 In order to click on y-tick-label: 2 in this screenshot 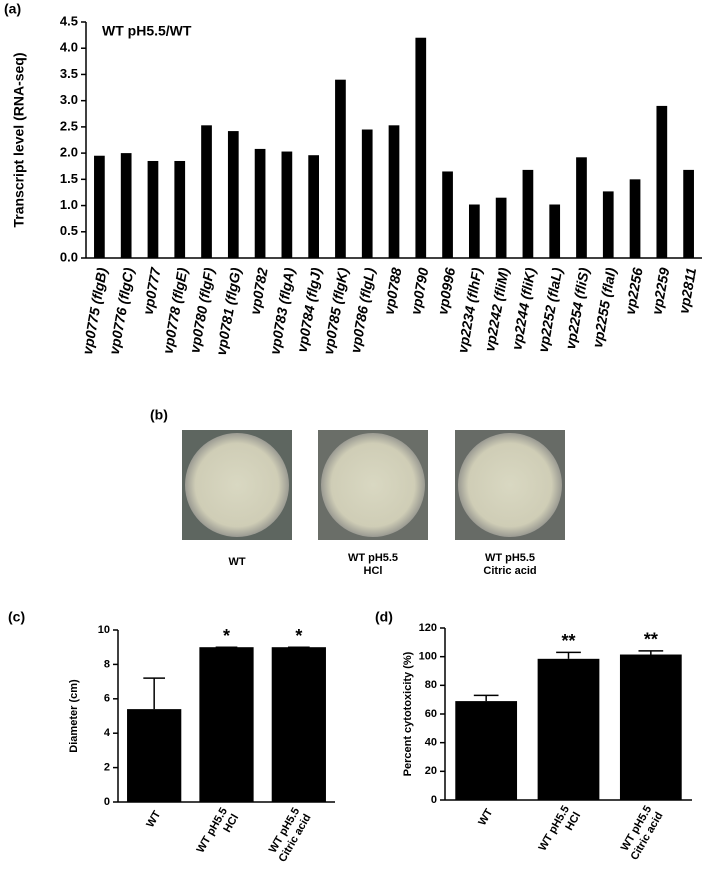, I will do `click(107, 768)`.